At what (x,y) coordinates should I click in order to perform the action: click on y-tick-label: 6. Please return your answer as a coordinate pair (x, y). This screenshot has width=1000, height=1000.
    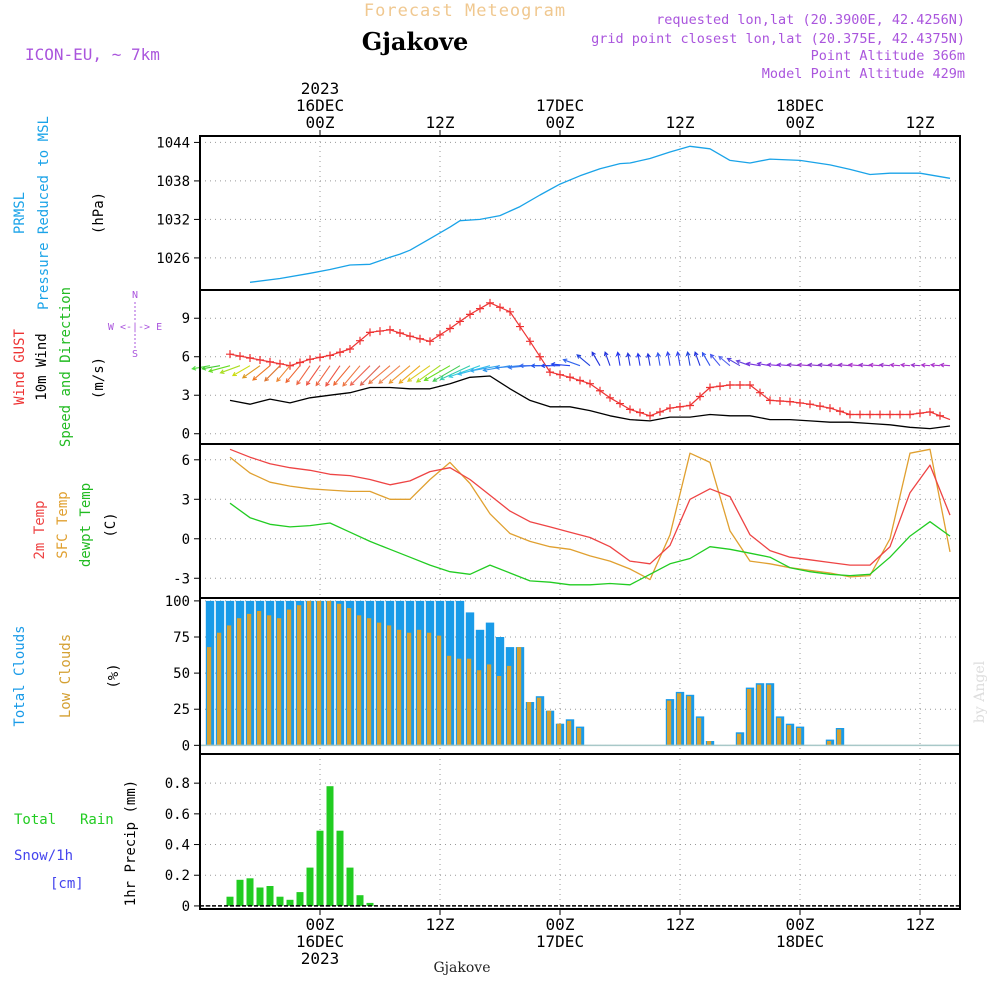
    Looking at the image, I should click on (186, 461).